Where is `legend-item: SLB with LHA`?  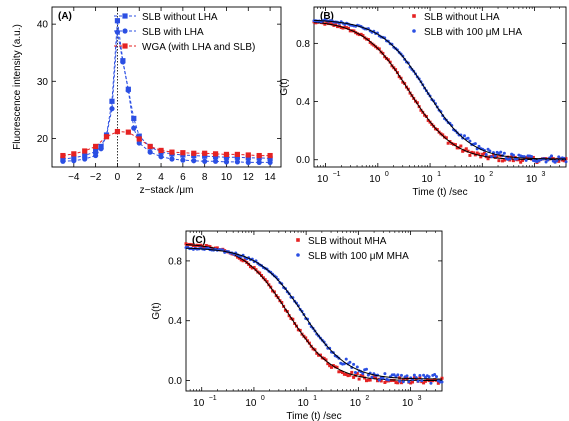
legend-item: SLB with LHA is located at coordinates (159, 32).